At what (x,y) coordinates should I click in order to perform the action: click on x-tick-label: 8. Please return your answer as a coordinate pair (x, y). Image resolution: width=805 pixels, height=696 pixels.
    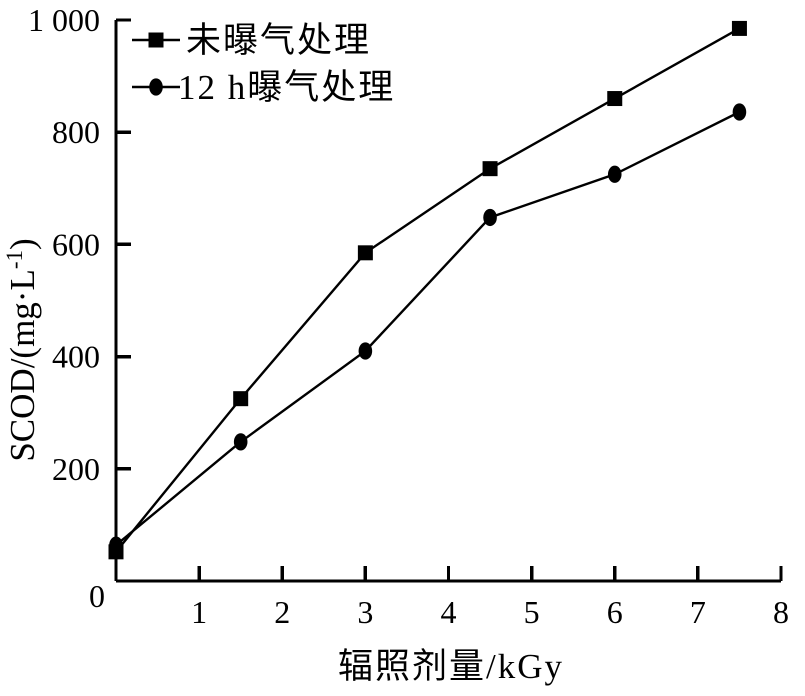
    Looking at the image, I should click on (781, 612).